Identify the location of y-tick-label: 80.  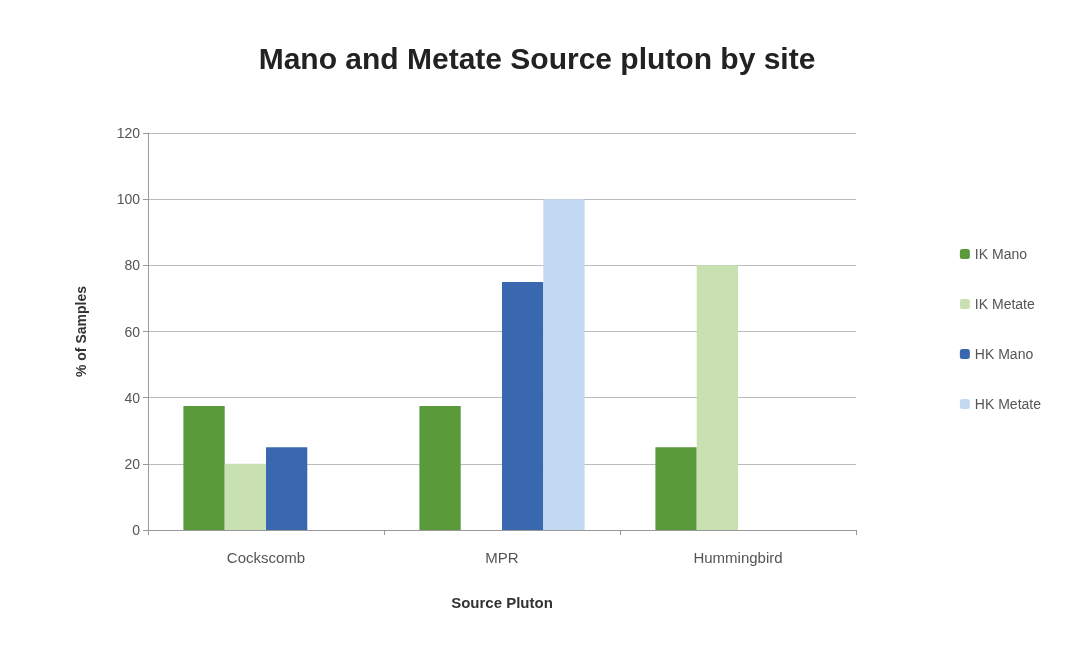
(132, 265).